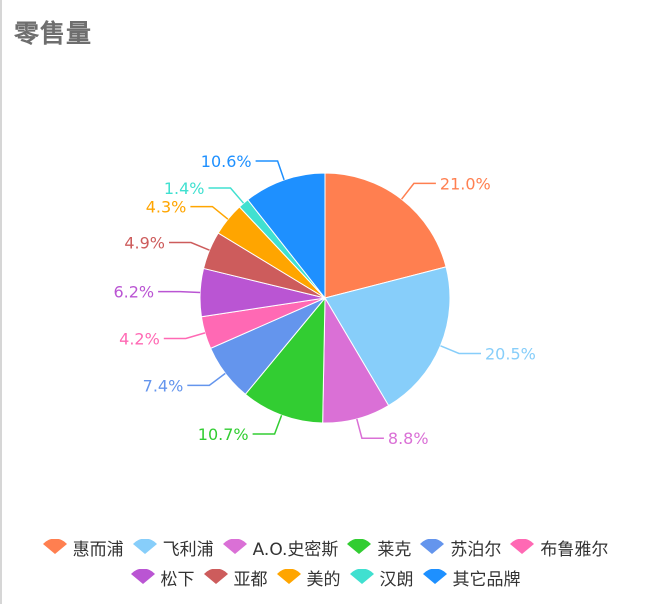 The width and height of the screenshot is (650, 604). What do you see at coordinates (1, 302) in the screenshot?
I see `panel-left-border` at bounding box center [1, 302].